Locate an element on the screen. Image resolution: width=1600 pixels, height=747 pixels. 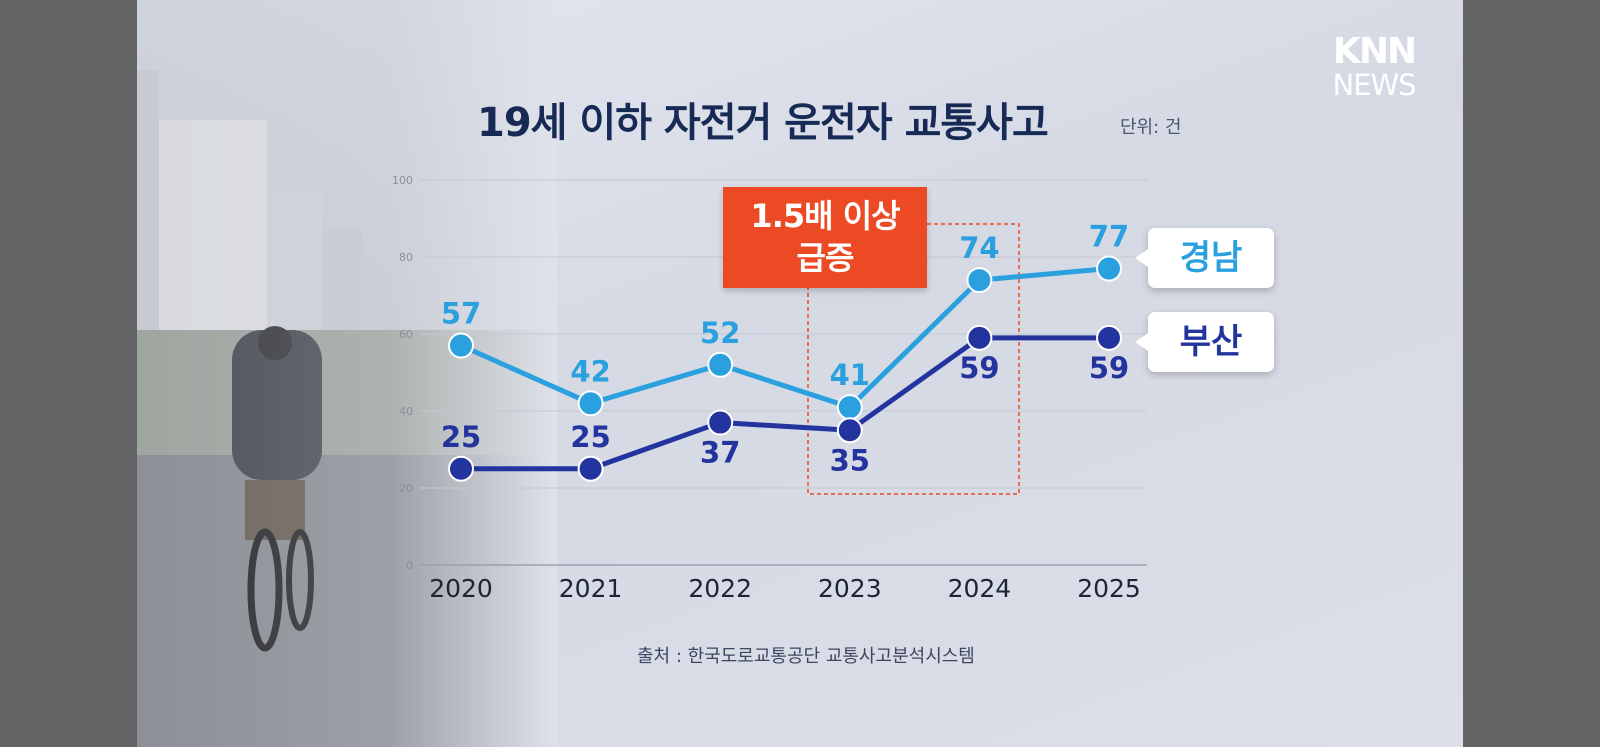
y-tick-label: 20 is located at coordinates (406, 488).